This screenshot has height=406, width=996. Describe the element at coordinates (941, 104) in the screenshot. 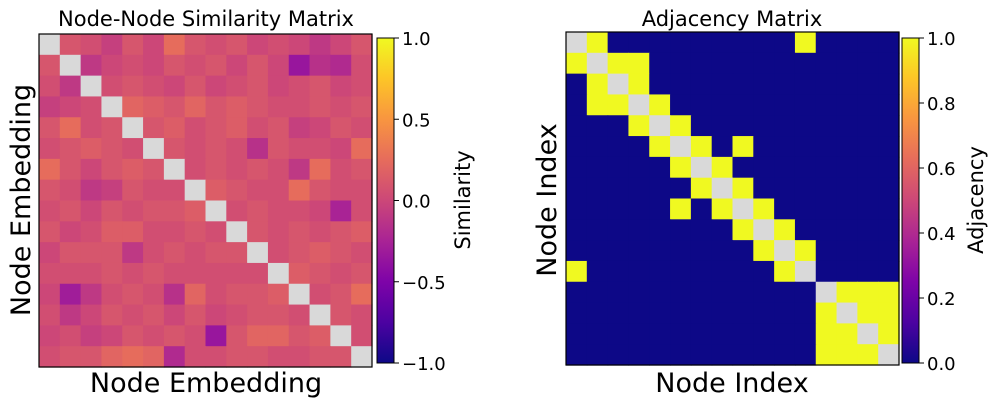

I see `adjacency-colorbar-tick-label: 0.8` at that location.